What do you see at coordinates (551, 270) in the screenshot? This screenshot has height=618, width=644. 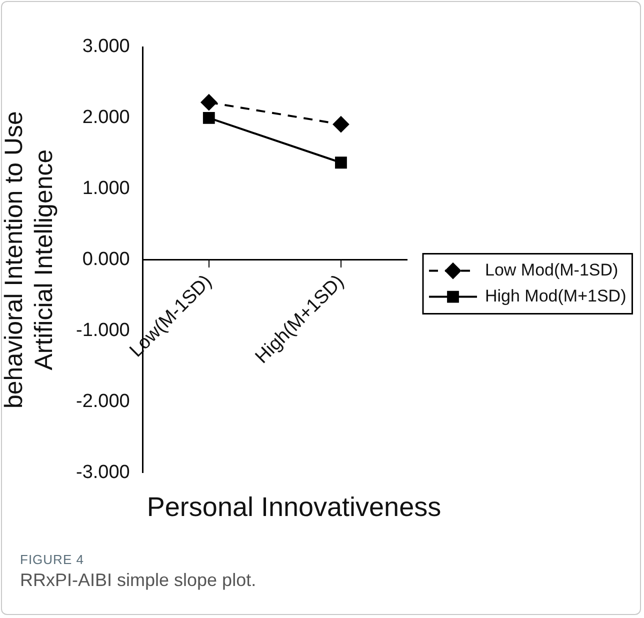 I see `legend-label: Low Mod(M-1SD)` at bounding box center [551, 270].